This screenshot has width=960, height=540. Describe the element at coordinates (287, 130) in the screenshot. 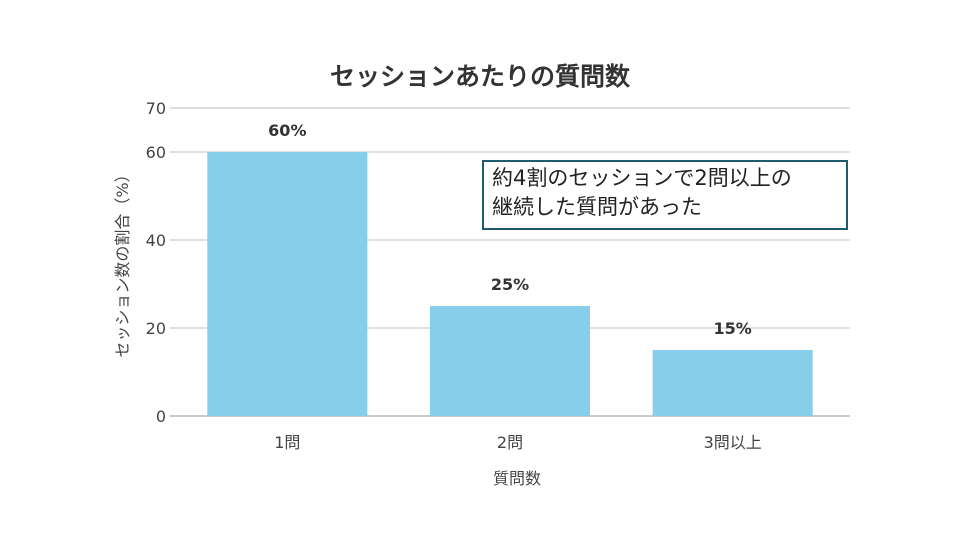

I see `data-label: 60%` at that location.